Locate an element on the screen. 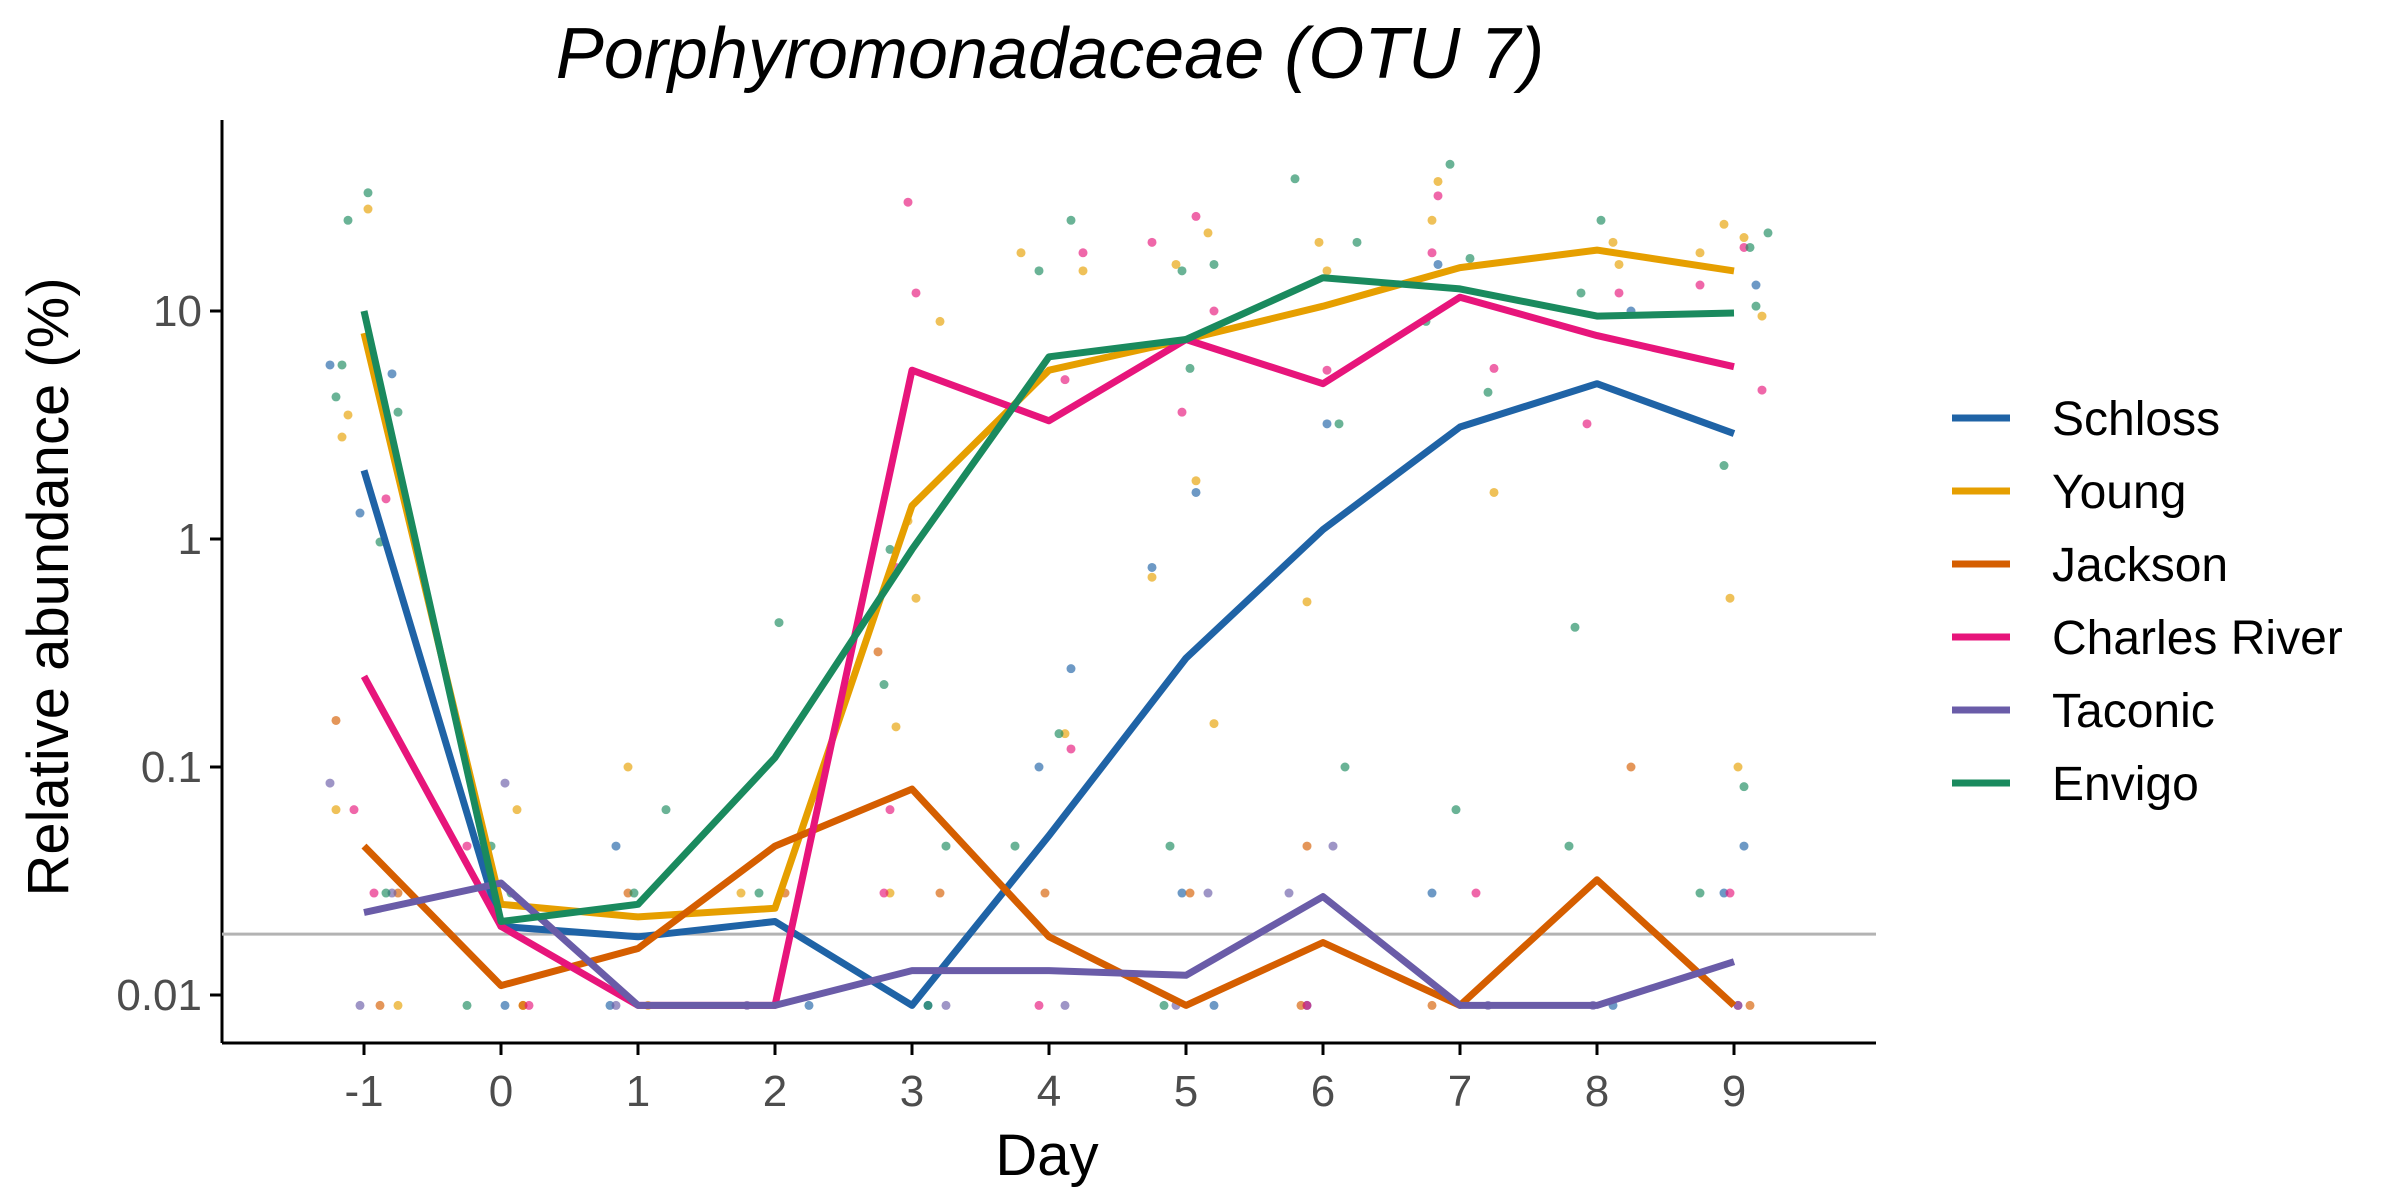  x-tick-label: 7 is located at coordinates (1460, 1091).